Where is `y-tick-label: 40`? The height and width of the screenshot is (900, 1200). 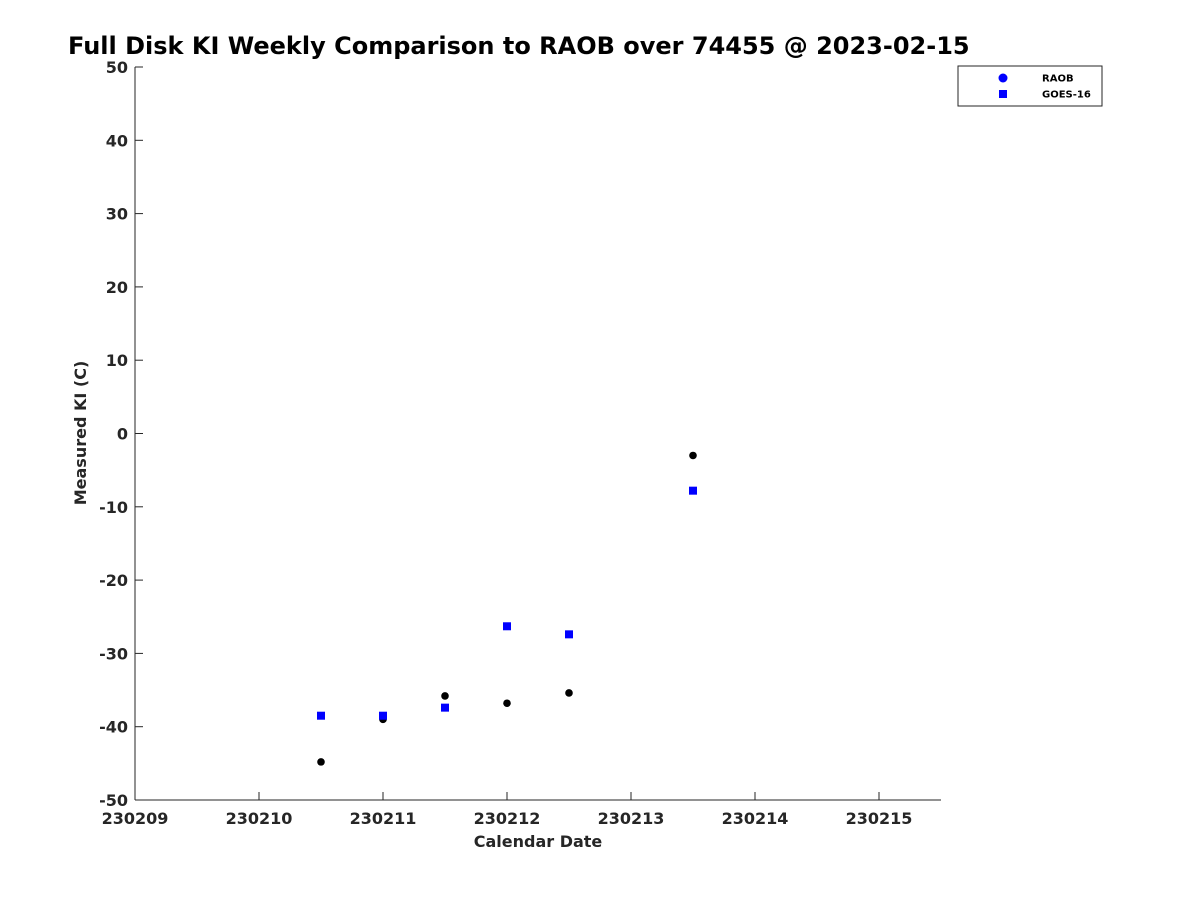 y-tick-label: 40 is located at coordinates (117, 140).